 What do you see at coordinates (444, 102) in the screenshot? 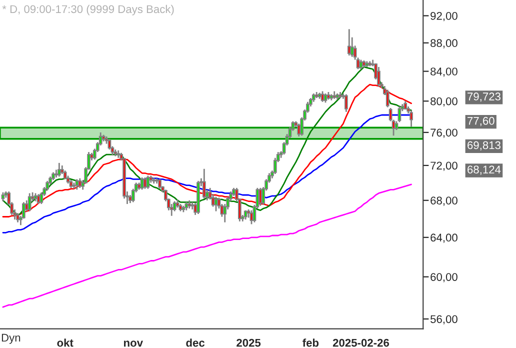
I see `y-tick-label: 80,00` at bounding box center [444, 102].